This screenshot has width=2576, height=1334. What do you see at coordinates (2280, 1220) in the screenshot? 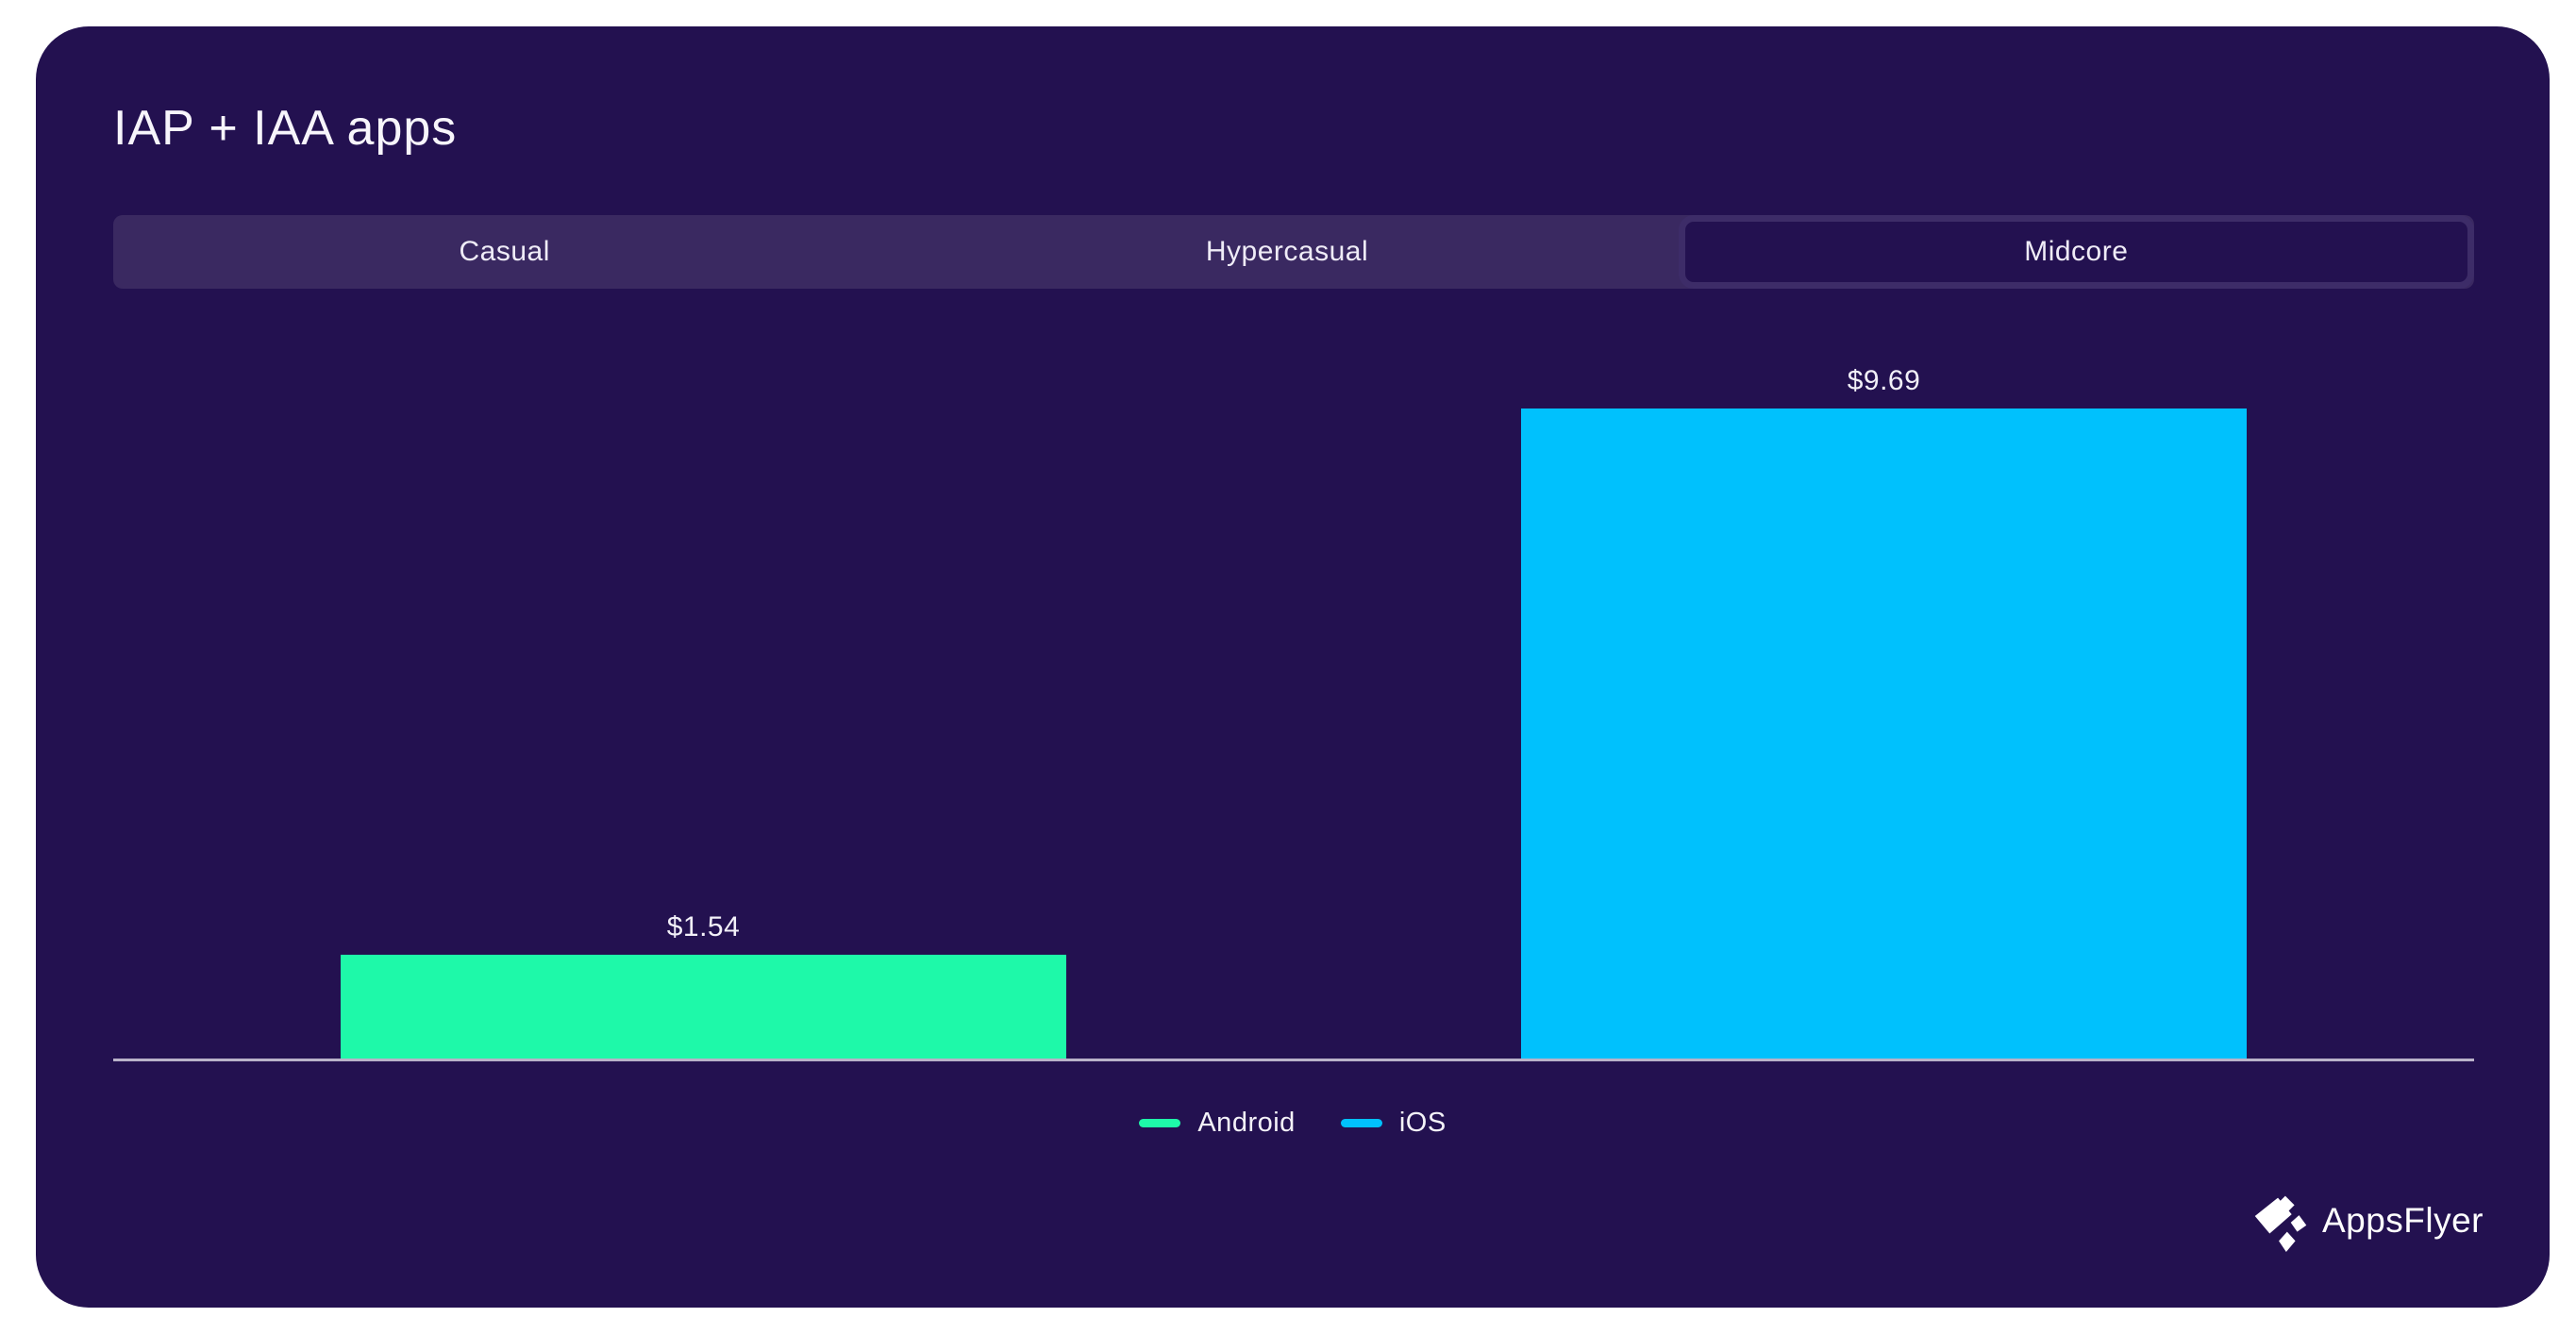
I see `appsflyer-pinwheel-icon` at bounding box center [2280, 1220].